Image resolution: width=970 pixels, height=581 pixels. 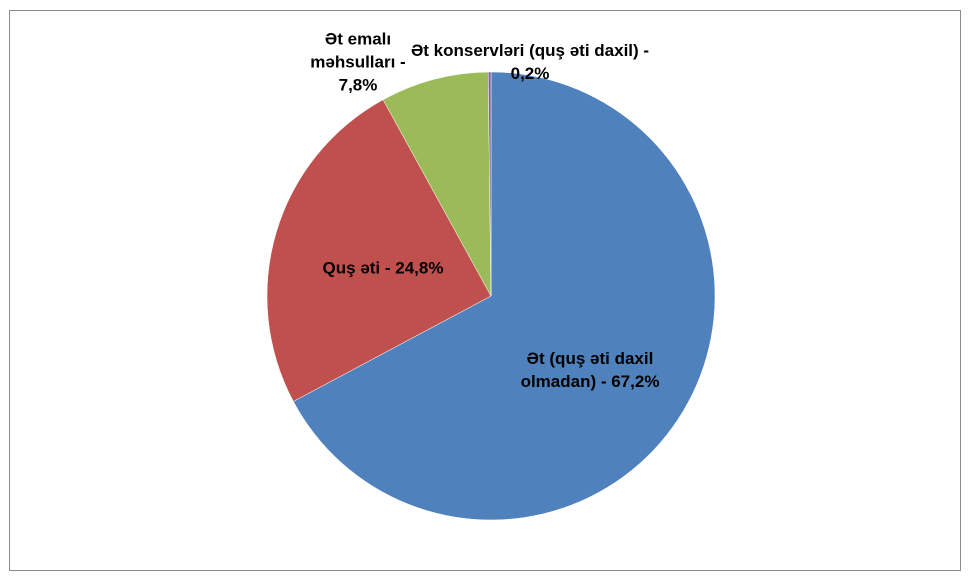 I want to click on data-label: Ət (quş əti daxil olmadan) - 67,2%, so click(x=590, y=370).